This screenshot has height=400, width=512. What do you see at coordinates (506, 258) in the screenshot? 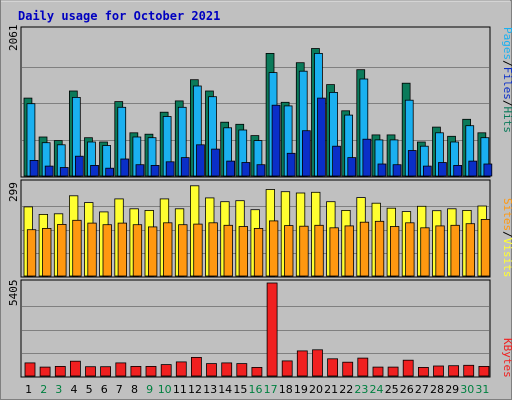
I see `legend-visits: Visits` at bounding box center [506, 258].